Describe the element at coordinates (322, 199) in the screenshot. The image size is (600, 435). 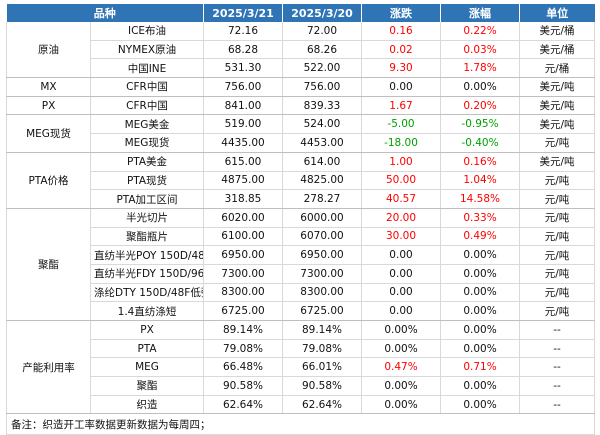
I see `value-date-2-cell: 278.27` at that location.